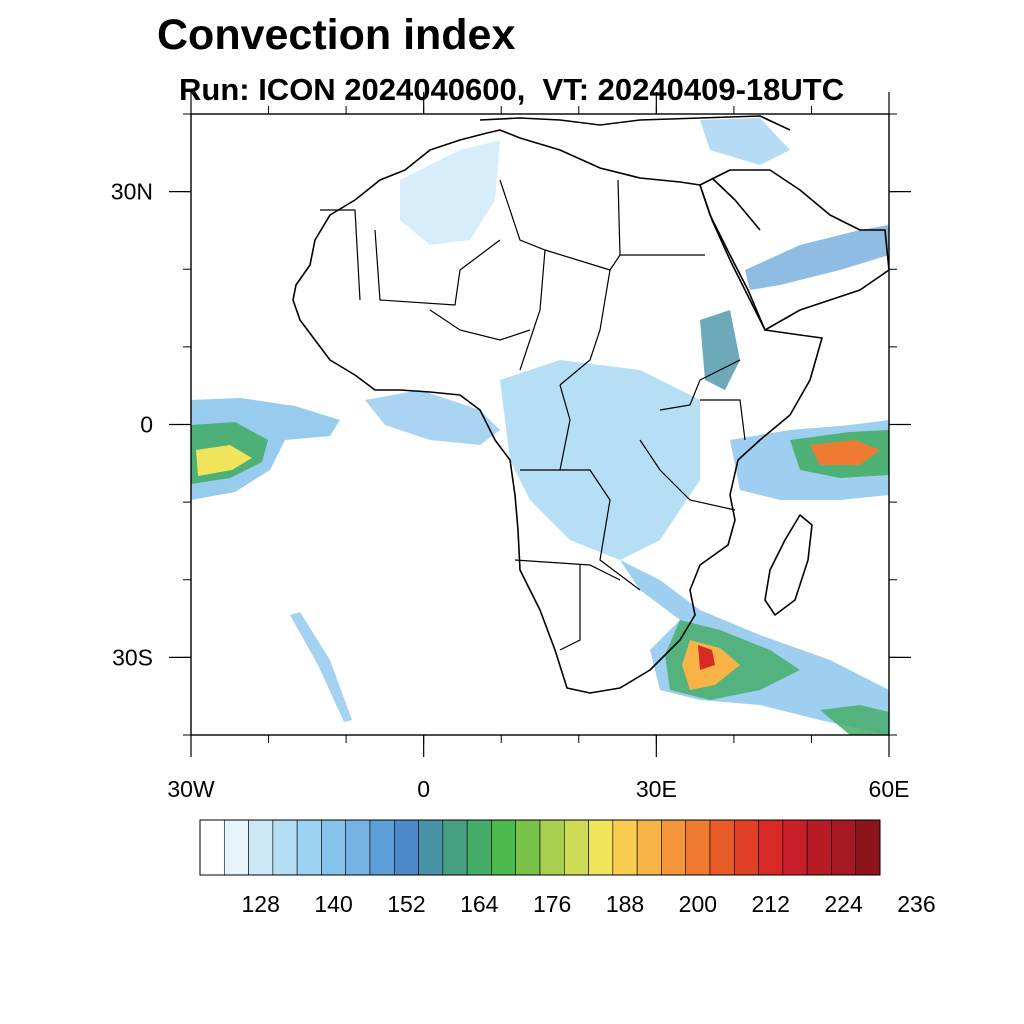 This screenshot has height=1024, width=1024. Describe the element at coordinates (635, 123) in the screenshot. I see `mediterranean-north-coast` at that location.